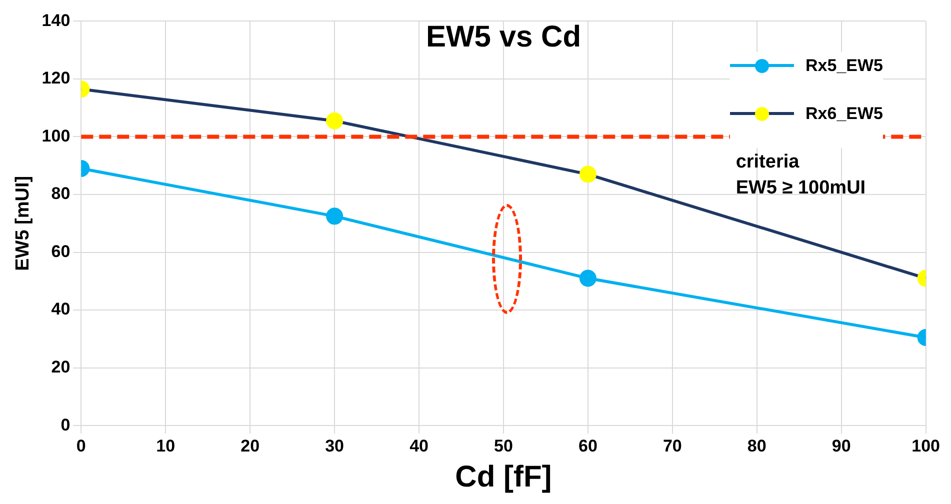  Describe the element at coordinates (56, 78) in the screenshot. I see `y-tick-label: 120` at that location.